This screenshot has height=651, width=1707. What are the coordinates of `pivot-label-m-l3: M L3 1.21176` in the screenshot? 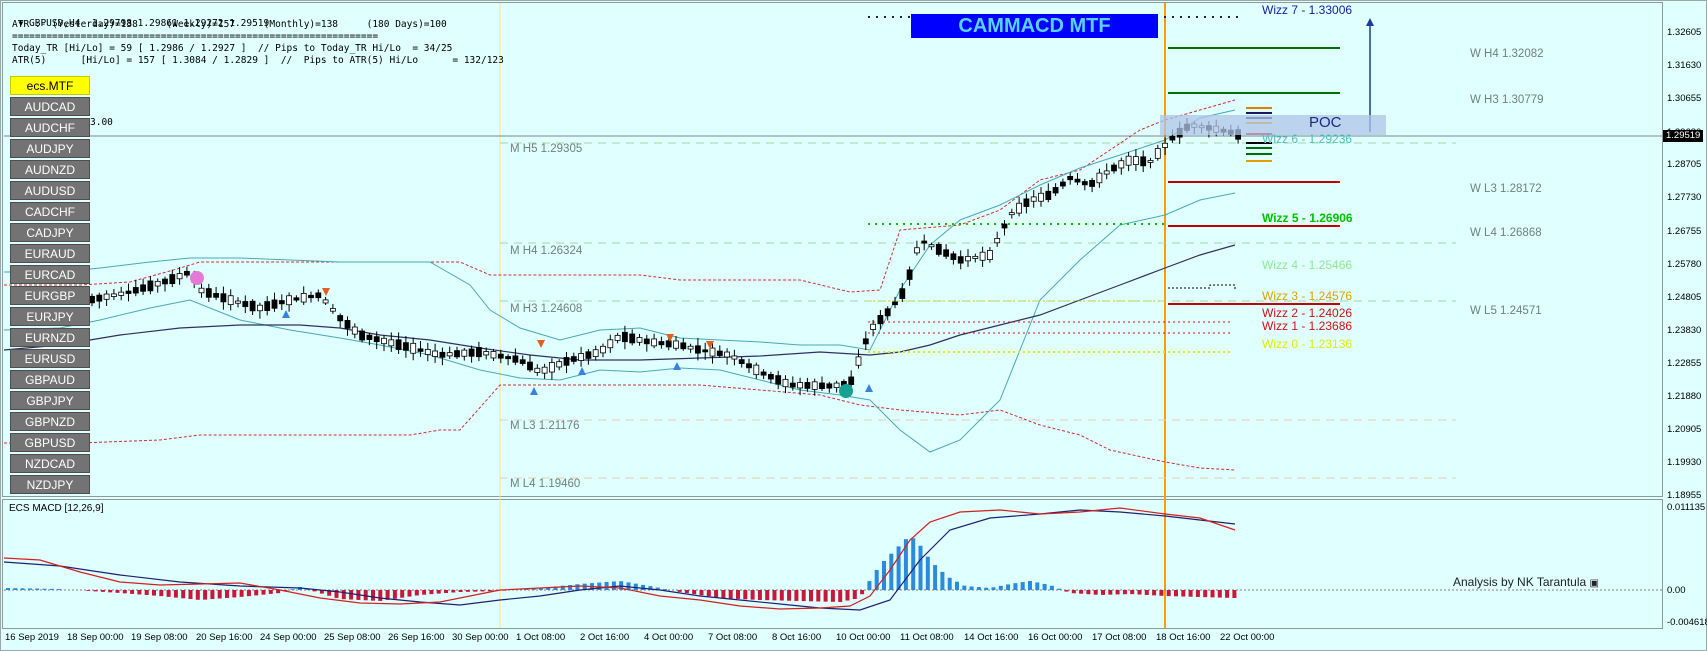 It's located at (545, 426).